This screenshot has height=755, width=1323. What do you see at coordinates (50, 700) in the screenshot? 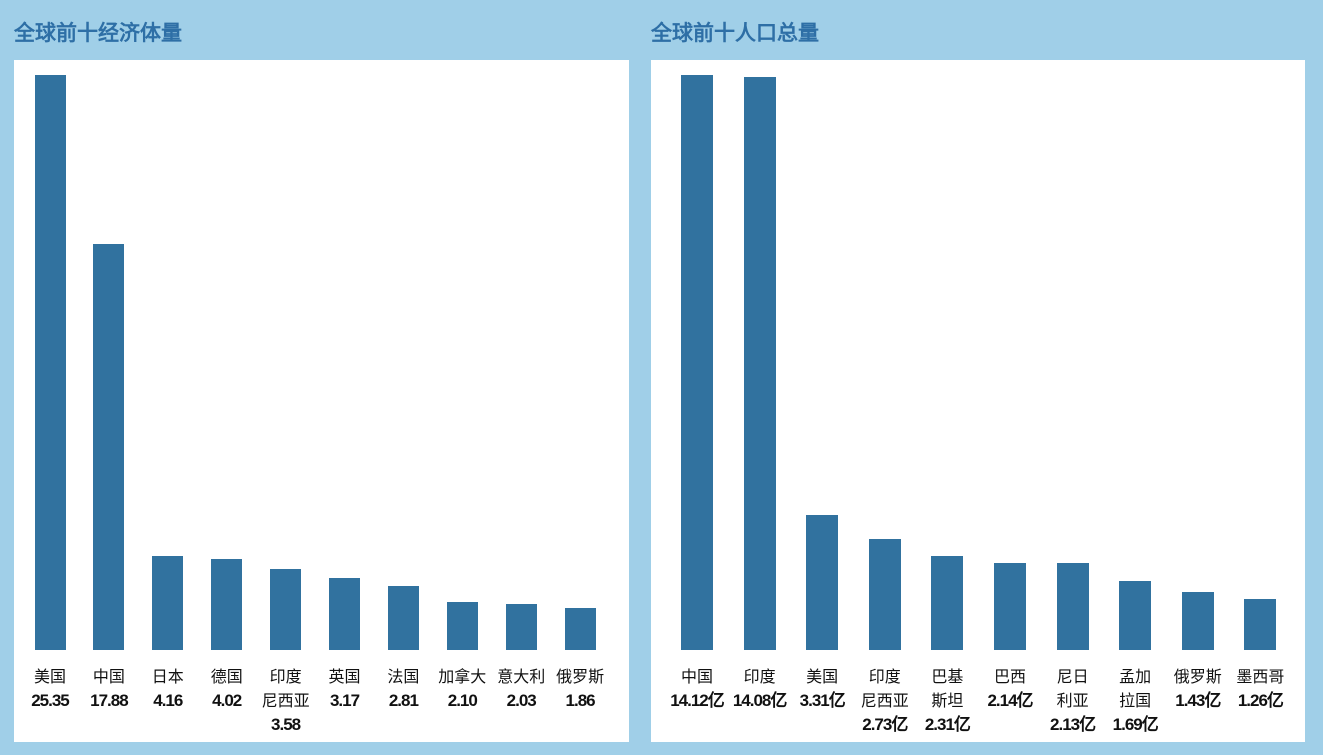
I see `value-label: 25.35` at bounding box center [50, 700].